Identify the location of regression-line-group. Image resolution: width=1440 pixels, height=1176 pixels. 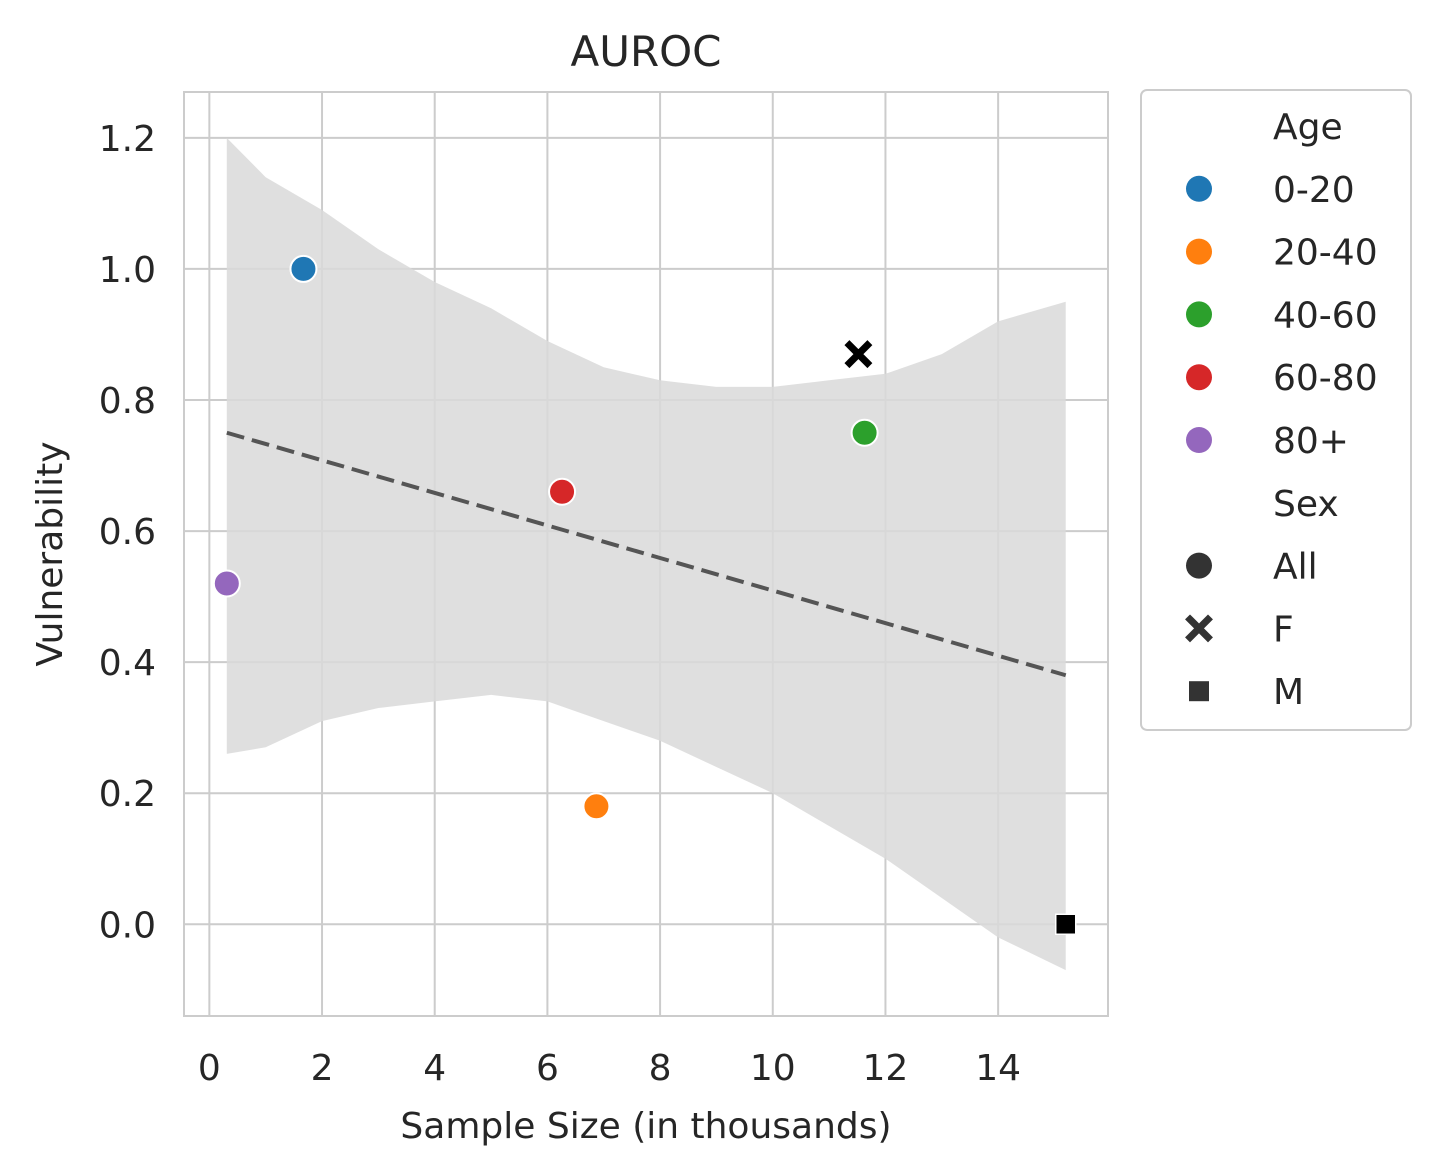
(646, 554).